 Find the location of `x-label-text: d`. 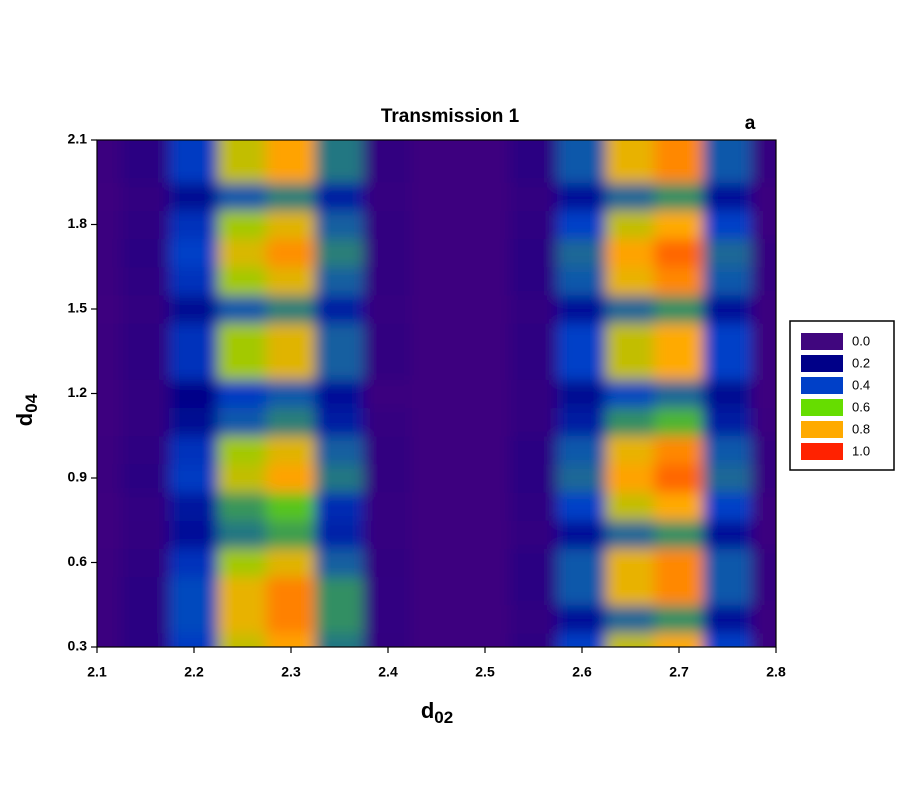

x-label-text: d is located at coordinates (427, 710).